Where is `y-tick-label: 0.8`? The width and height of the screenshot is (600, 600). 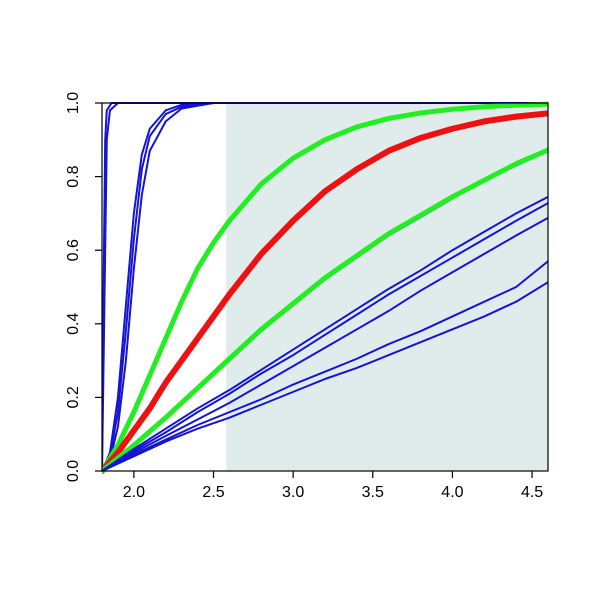 y-tick-label: 0.8 is located at coordinates (73, 176).